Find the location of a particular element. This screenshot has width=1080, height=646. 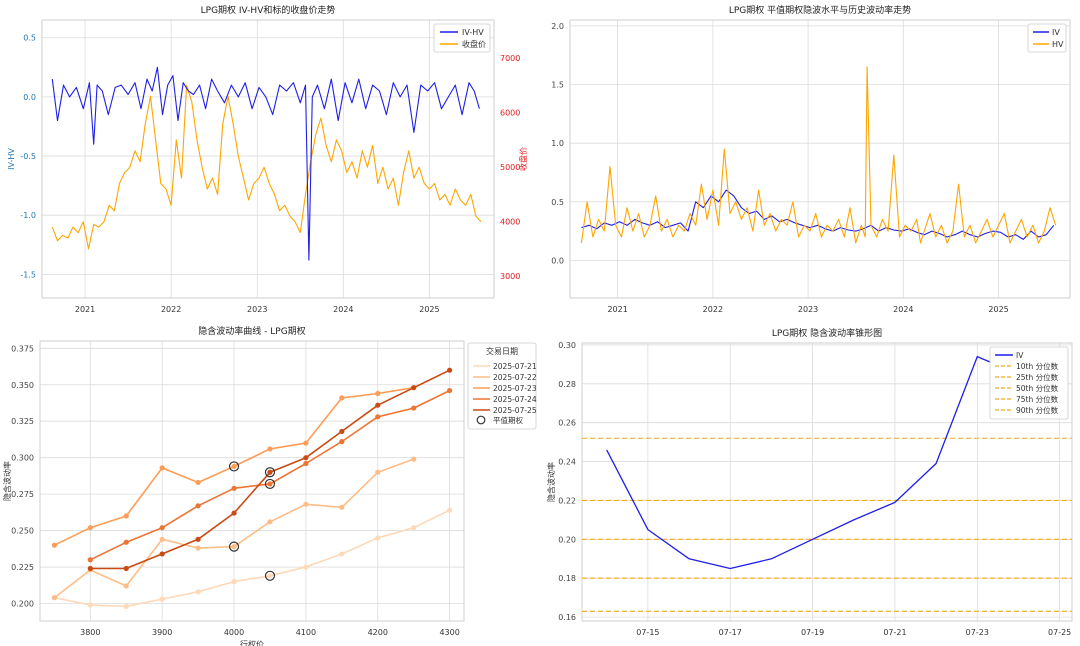

y-tick-label: 2.0 is located at coordinates (557, 26).